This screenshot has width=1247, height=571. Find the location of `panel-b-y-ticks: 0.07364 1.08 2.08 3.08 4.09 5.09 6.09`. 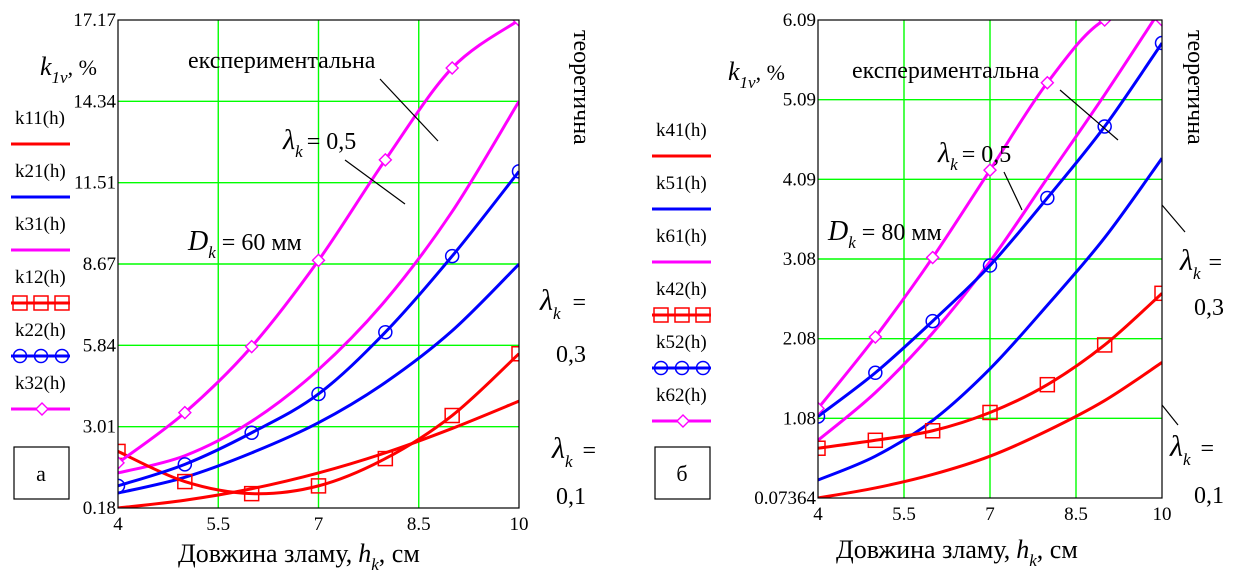

panel-b-y-ticks: 0.07364 1.08 2.08 3.08 4.09 5.09 6.09 is located at coordinates (785, 259).